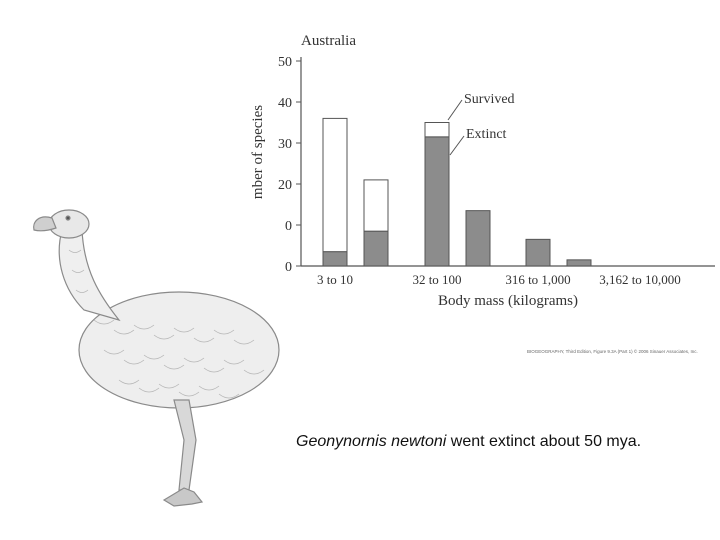 This screenshot has width=720, height=540. Describe the element at coordinates (486, 134) in the screenshot. I see `callout-extinct: Extinct` at that location.